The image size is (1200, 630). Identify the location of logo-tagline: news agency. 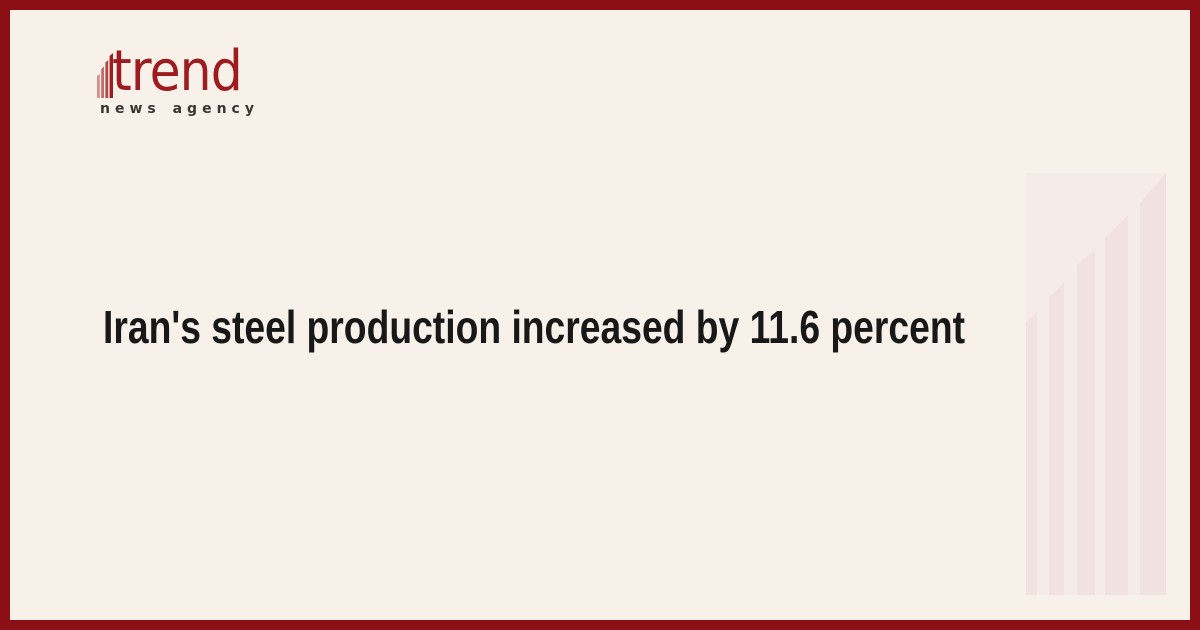
(179, 109).